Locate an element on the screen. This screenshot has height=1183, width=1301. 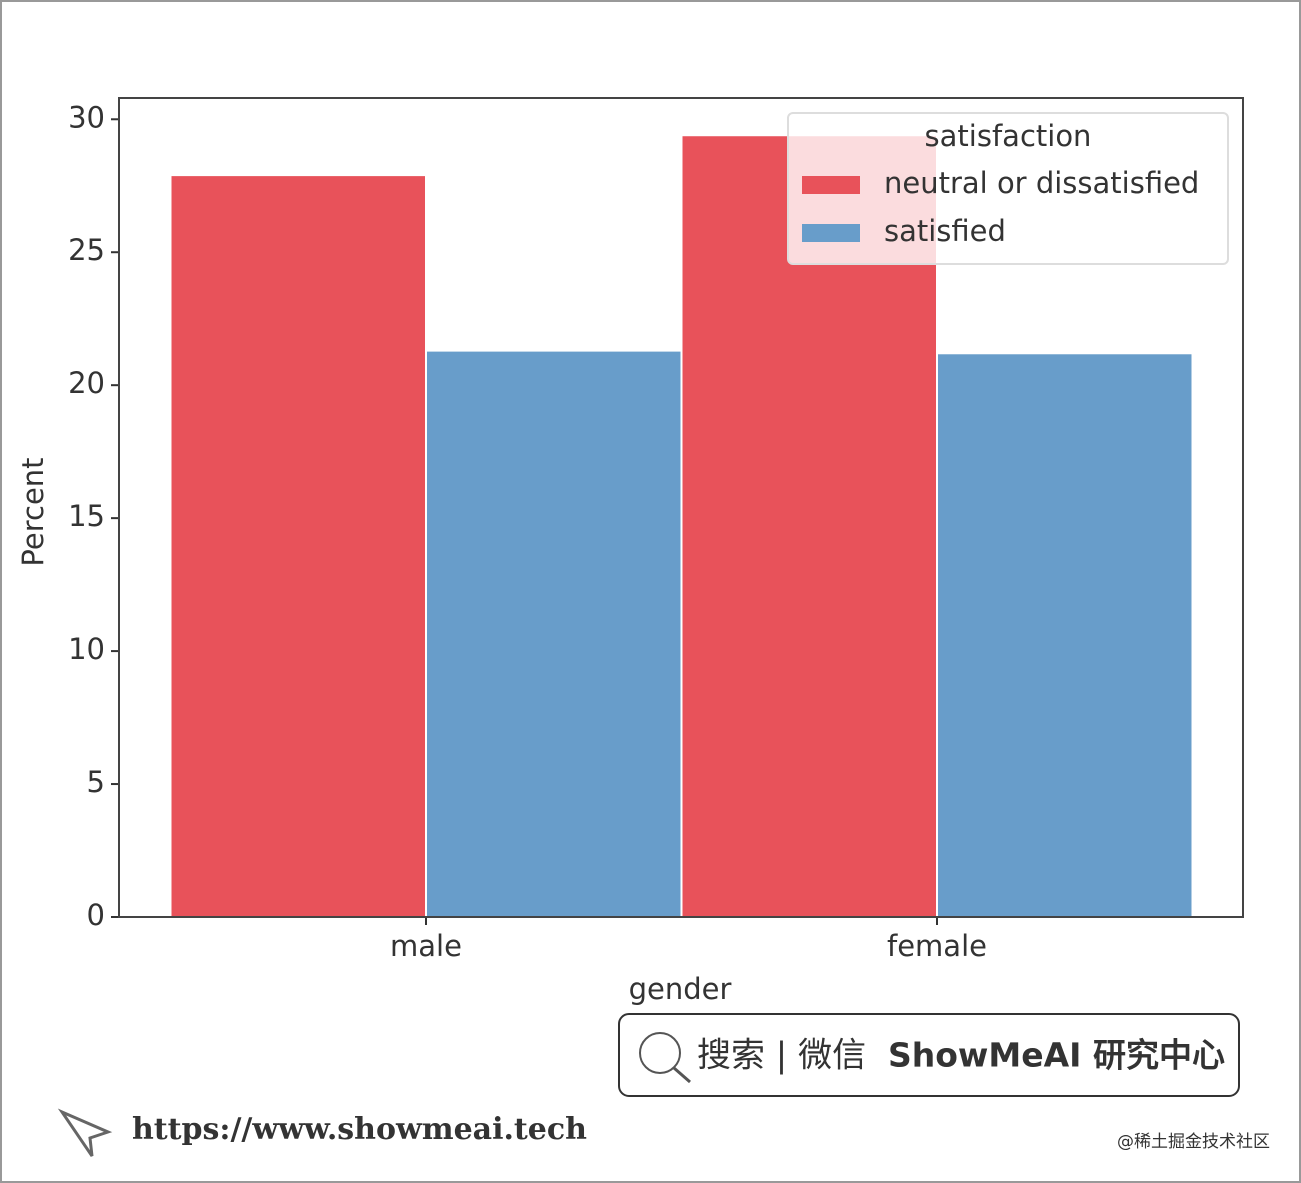
search-icon-handle is located at coordinates (682, 1075).